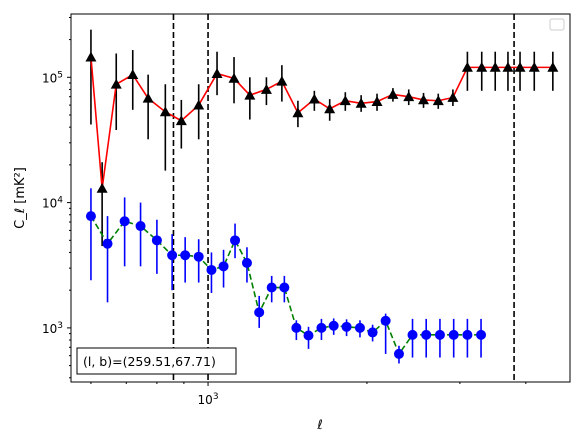  I want to click on annotation-box: (l, b)=(259.51,67.71), so click(156, 361).